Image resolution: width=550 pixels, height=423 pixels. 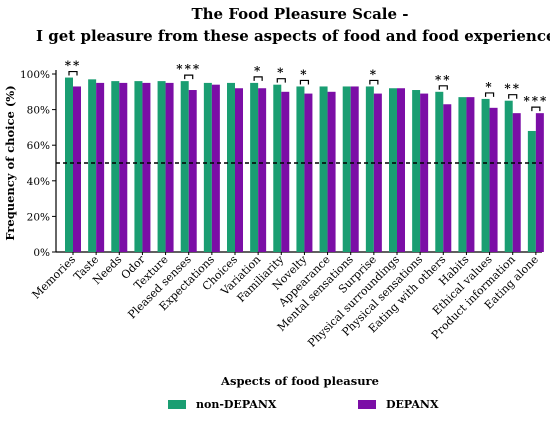 I want to click on y-axis-title: Frequency of choice (%), so click(x=10, y=162).